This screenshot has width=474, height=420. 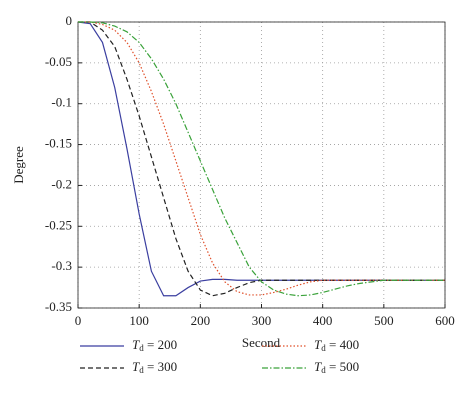 I want to click on legend-label: Td = 300, so click(x=154, y=367).